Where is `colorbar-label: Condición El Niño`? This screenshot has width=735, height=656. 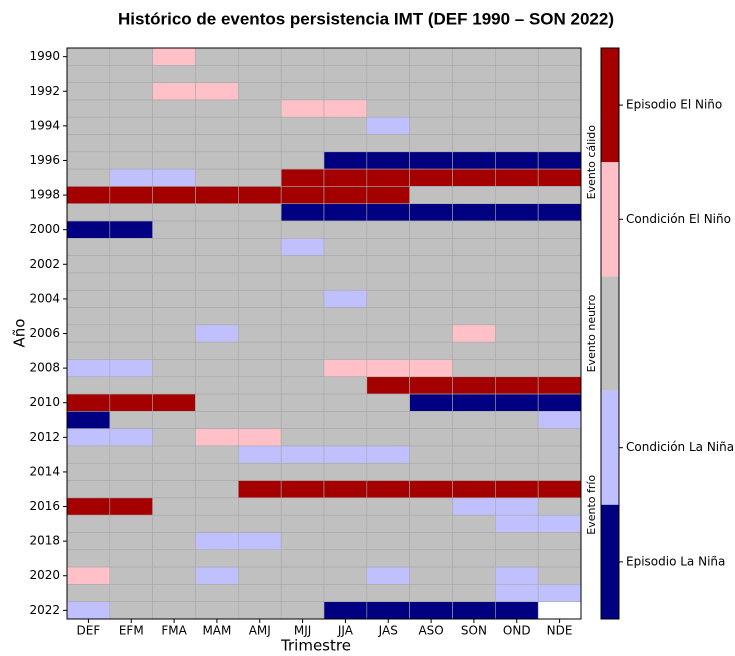
colorbar-label: Condición El Niño is located at coordinates (678, 219).